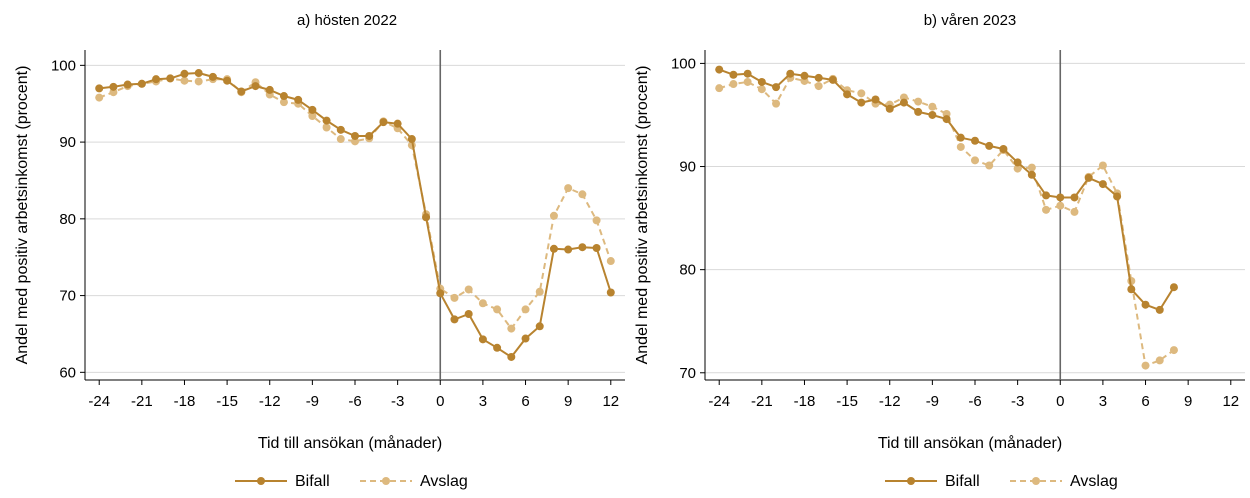  What do you see at coordinates (483, 401) in the screenshot?
I see `x-tick-label: 3` at bounding box center [483, 401].